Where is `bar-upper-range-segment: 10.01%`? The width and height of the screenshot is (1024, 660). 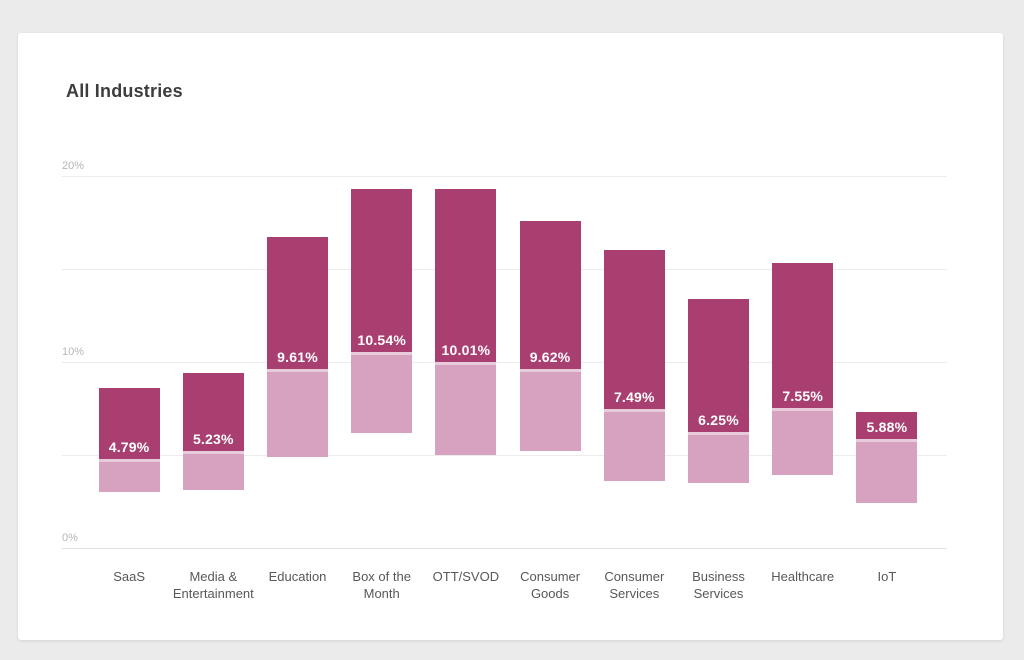
bar-upper-range-segment: 10.01% is located at coordinates (466, 275).